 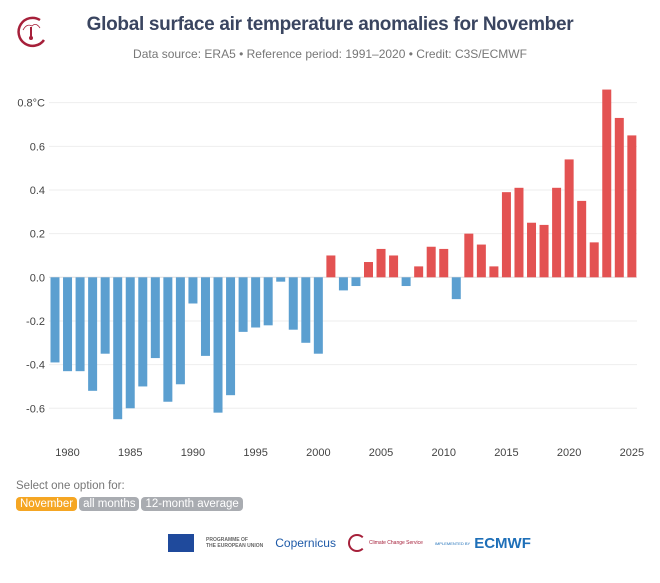 I want to click on x-tick-label: 2015, so click(x=506, y=453).